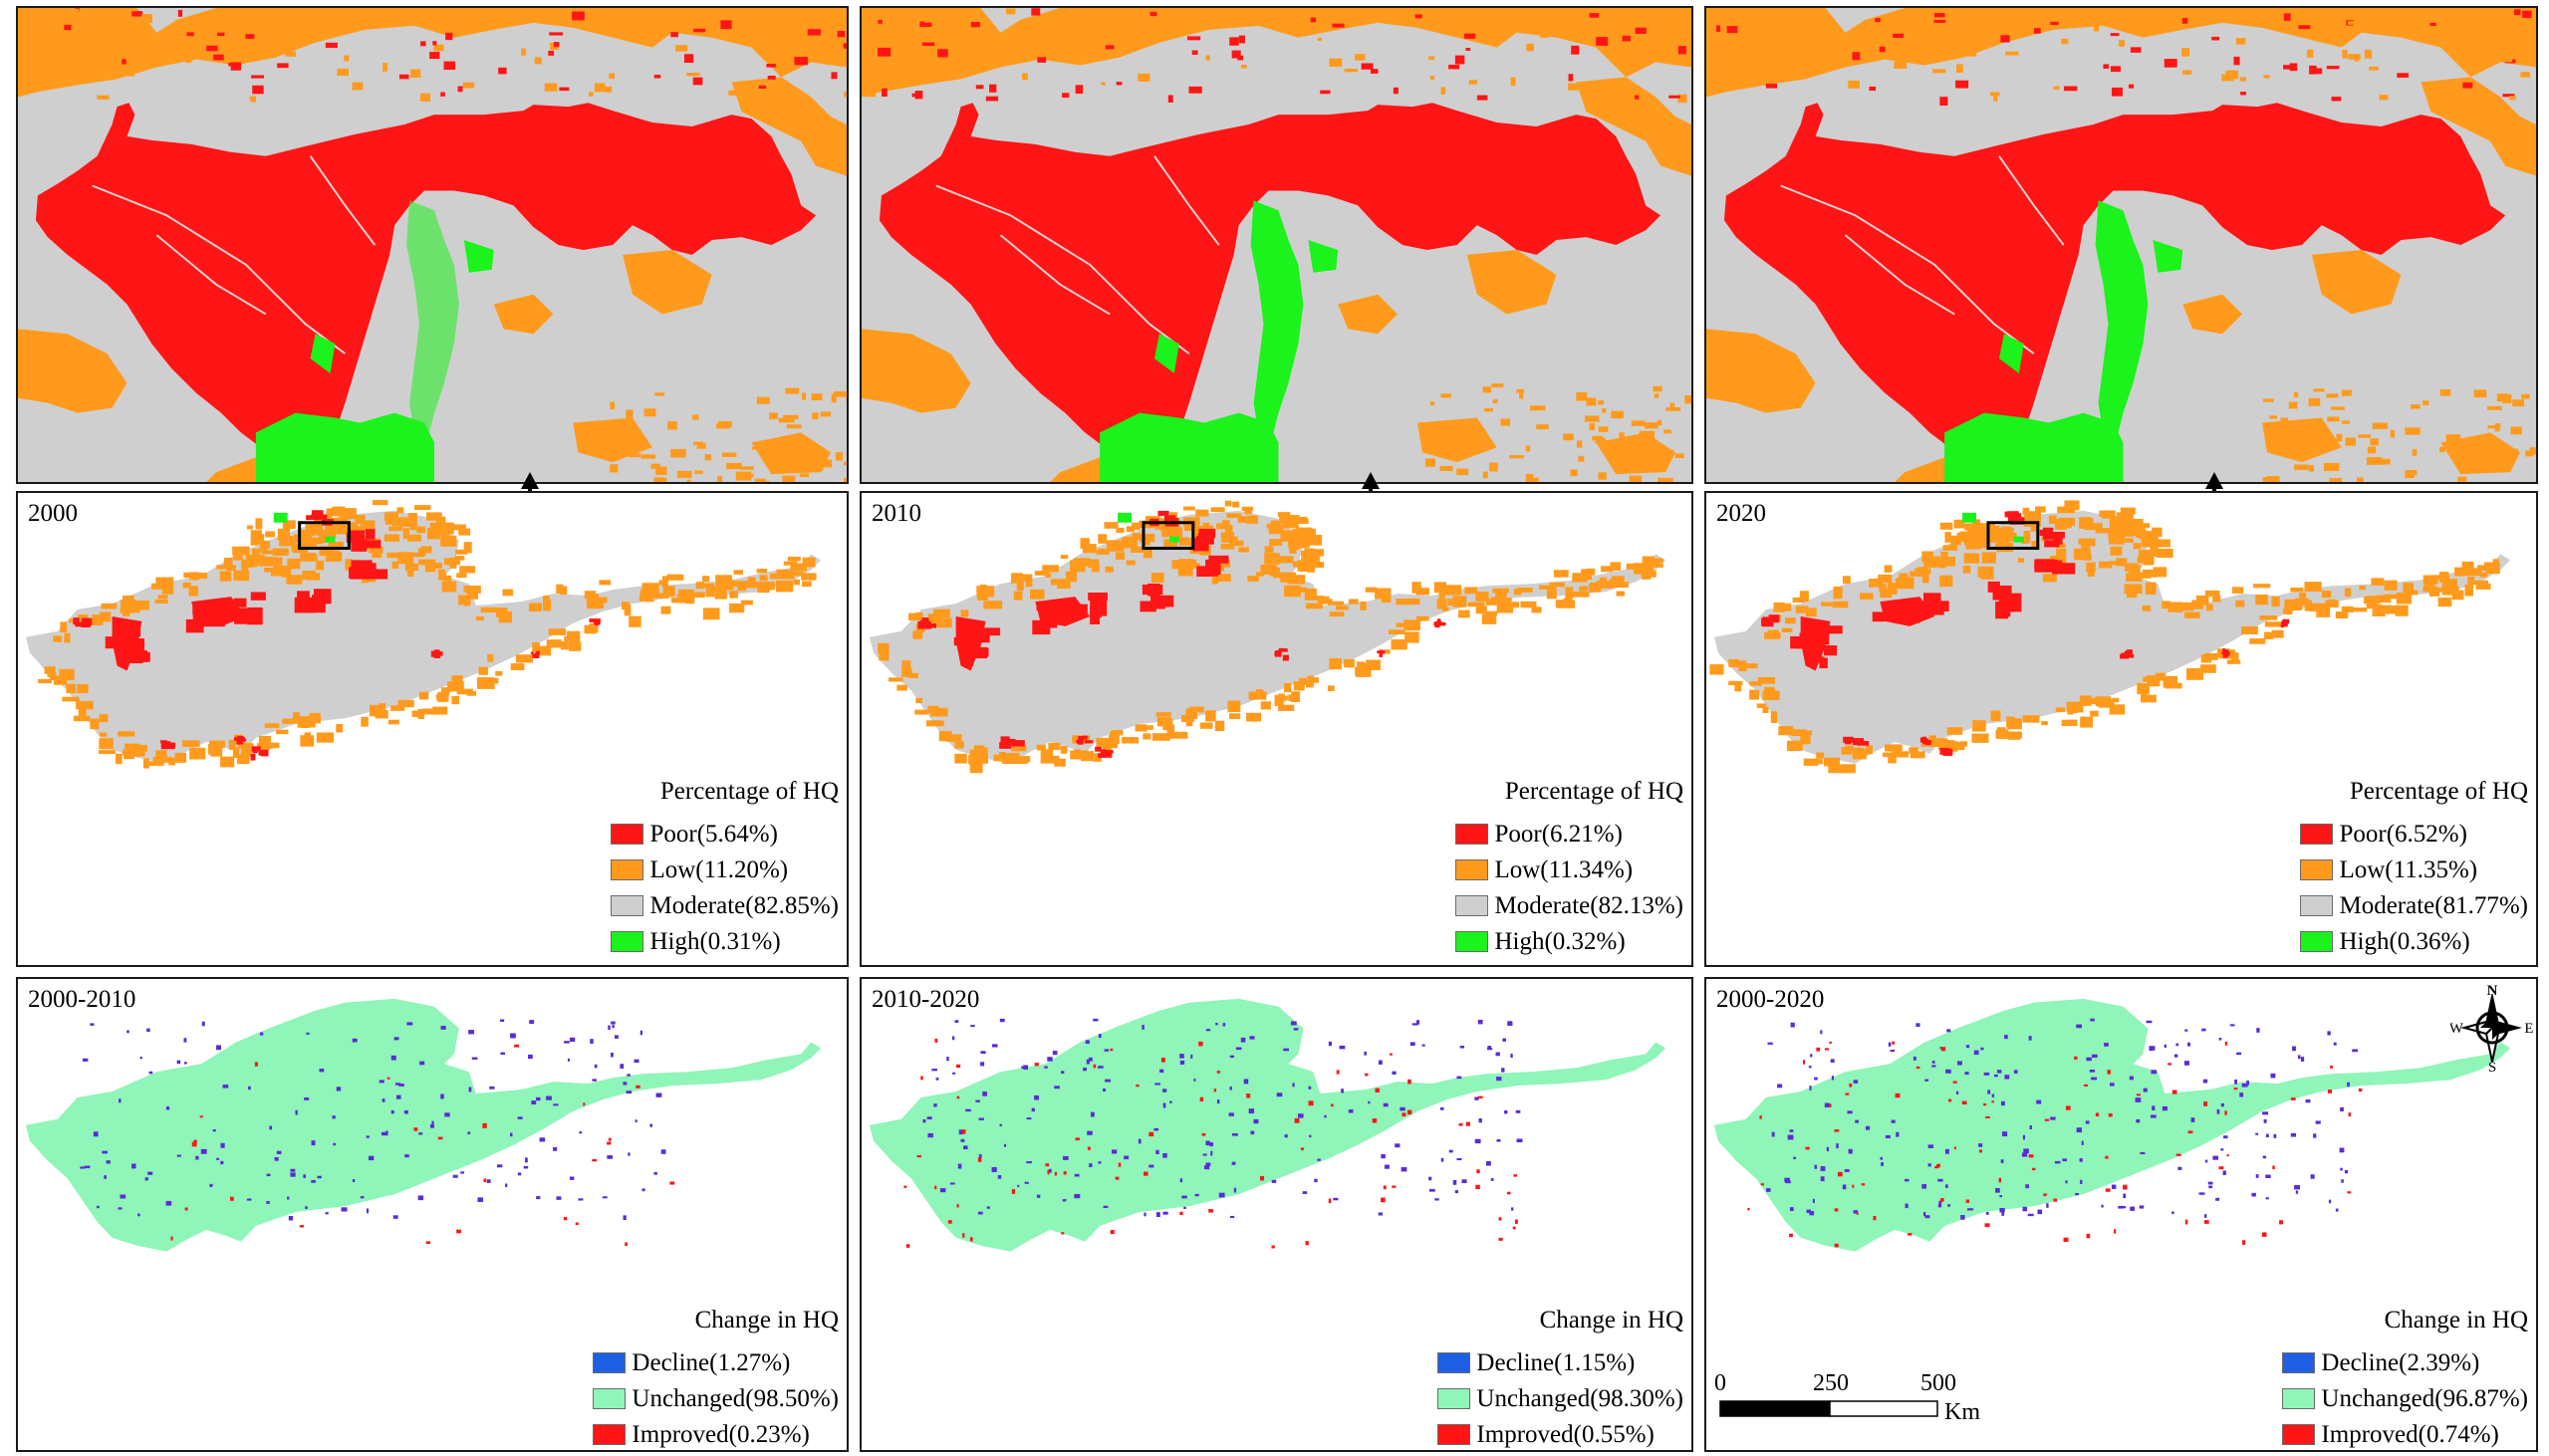  What do you see at coordinates (423, 634) in the screenshot?
I see `hq-map-2000` at bounding box center [423, 634].